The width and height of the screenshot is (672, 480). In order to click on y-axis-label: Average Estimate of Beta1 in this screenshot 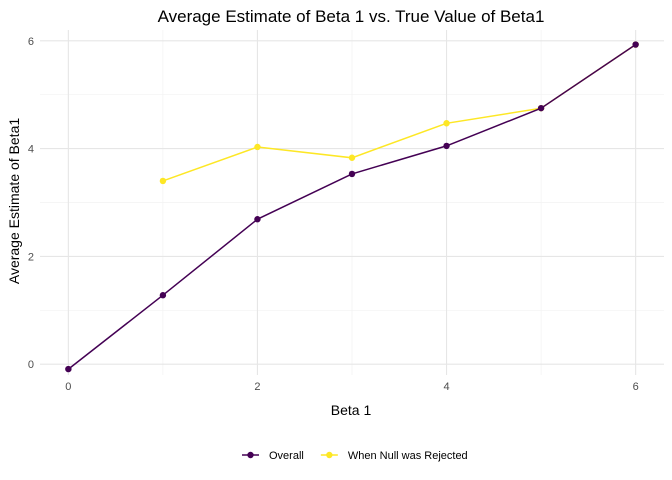, I will do `click(14, 201)`.